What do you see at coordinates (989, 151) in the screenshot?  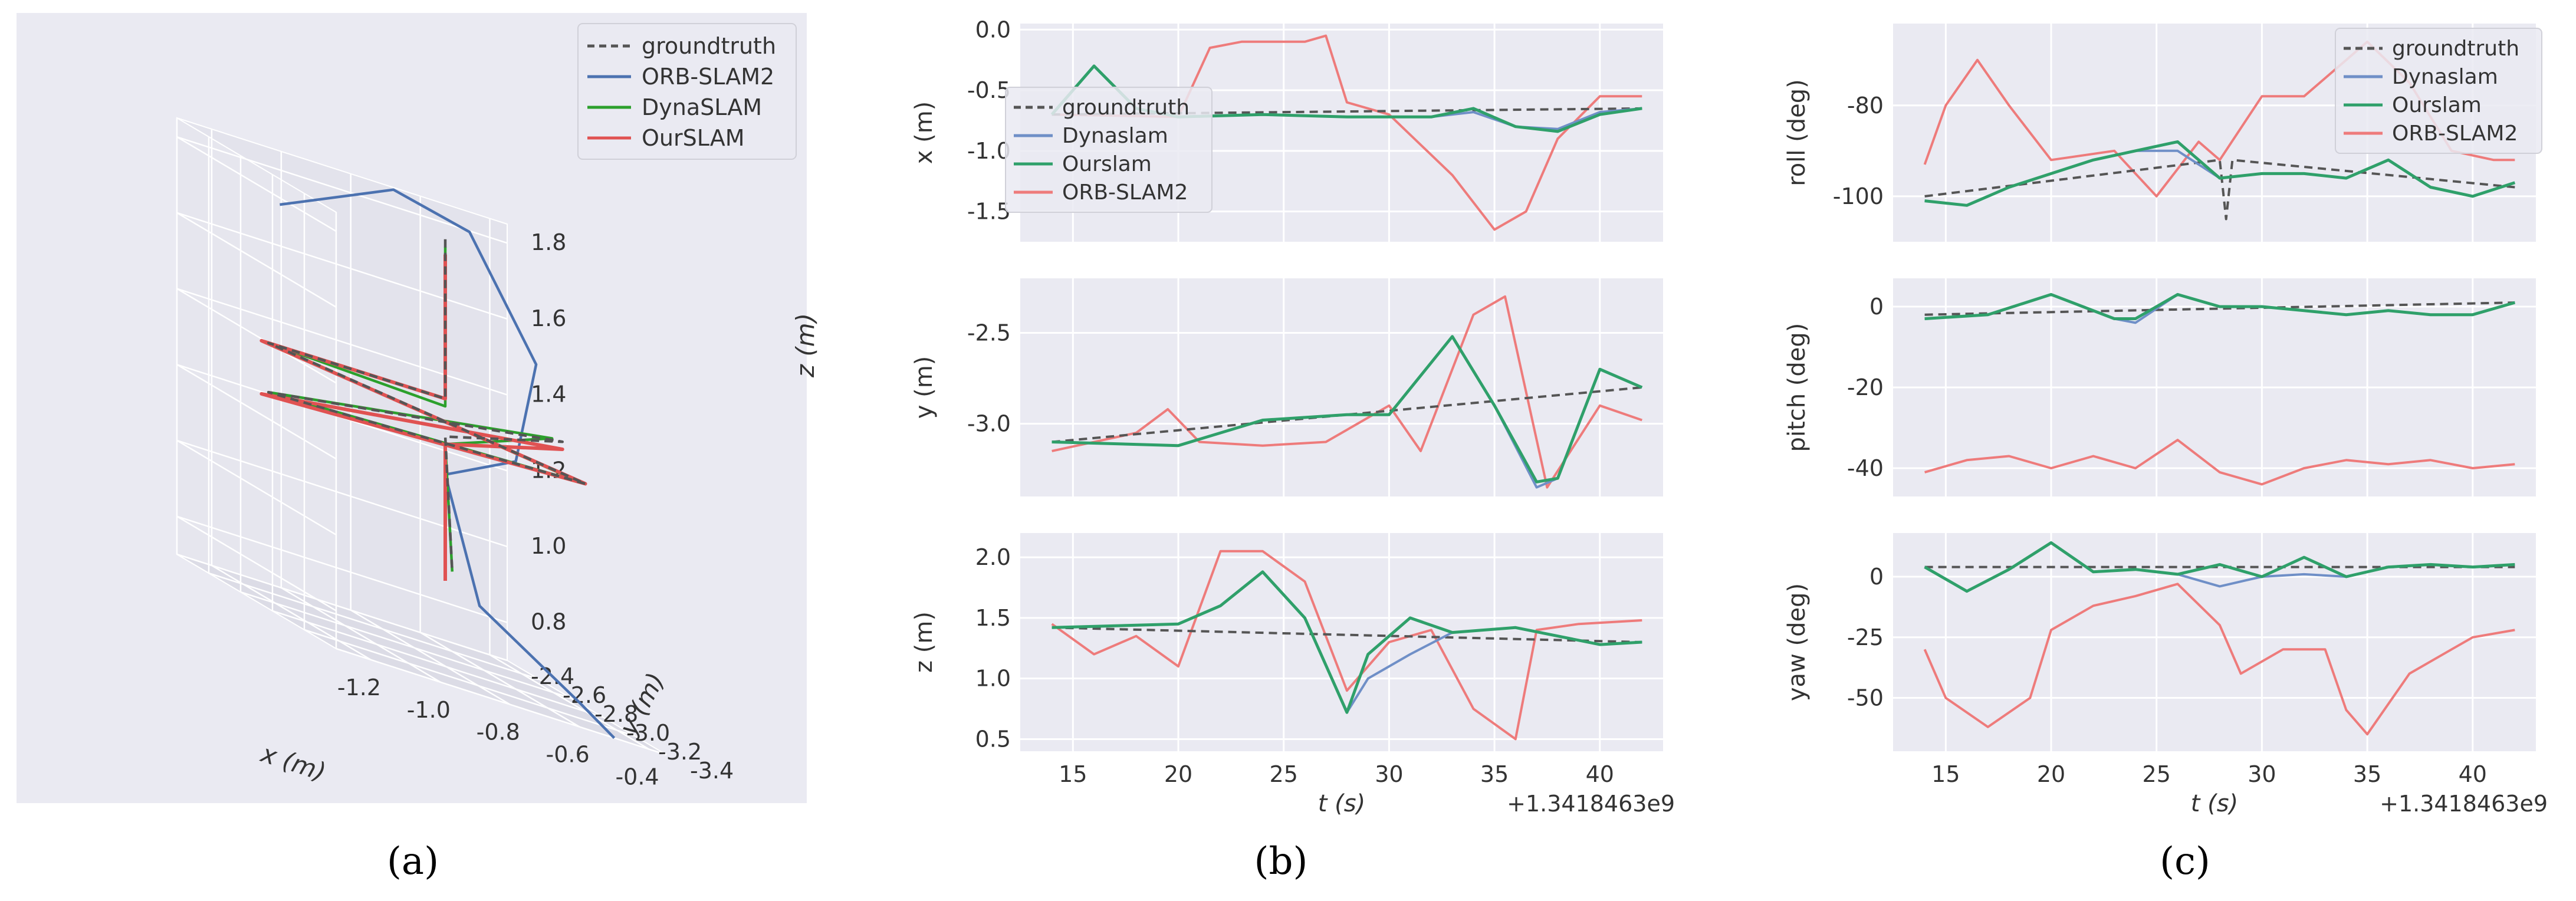 I see `y-tick-label: -1.0` at bounding box center [989, 151].